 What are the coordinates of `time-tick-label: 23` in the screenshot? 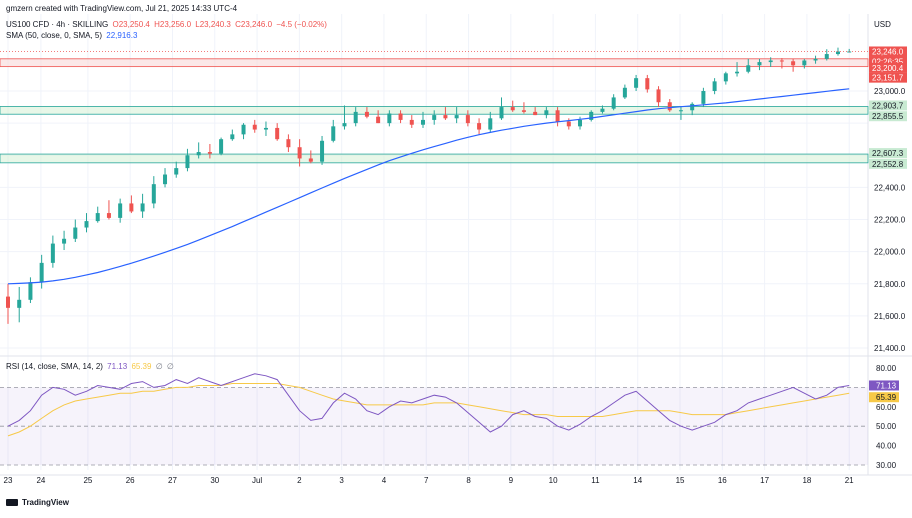 It's located at (8, 480).